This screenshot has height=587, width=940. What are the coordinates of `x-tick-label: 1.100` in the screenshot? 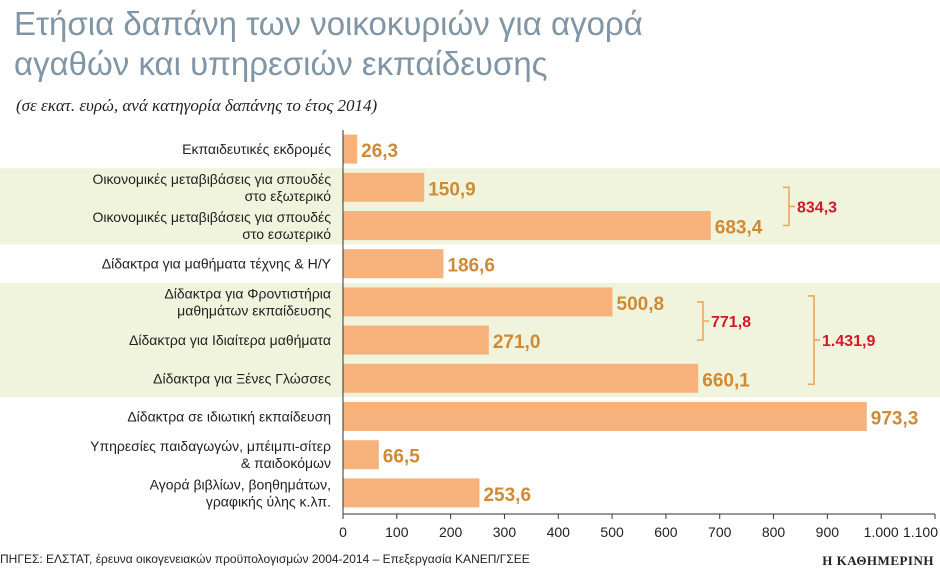 It's located at (920, 532).